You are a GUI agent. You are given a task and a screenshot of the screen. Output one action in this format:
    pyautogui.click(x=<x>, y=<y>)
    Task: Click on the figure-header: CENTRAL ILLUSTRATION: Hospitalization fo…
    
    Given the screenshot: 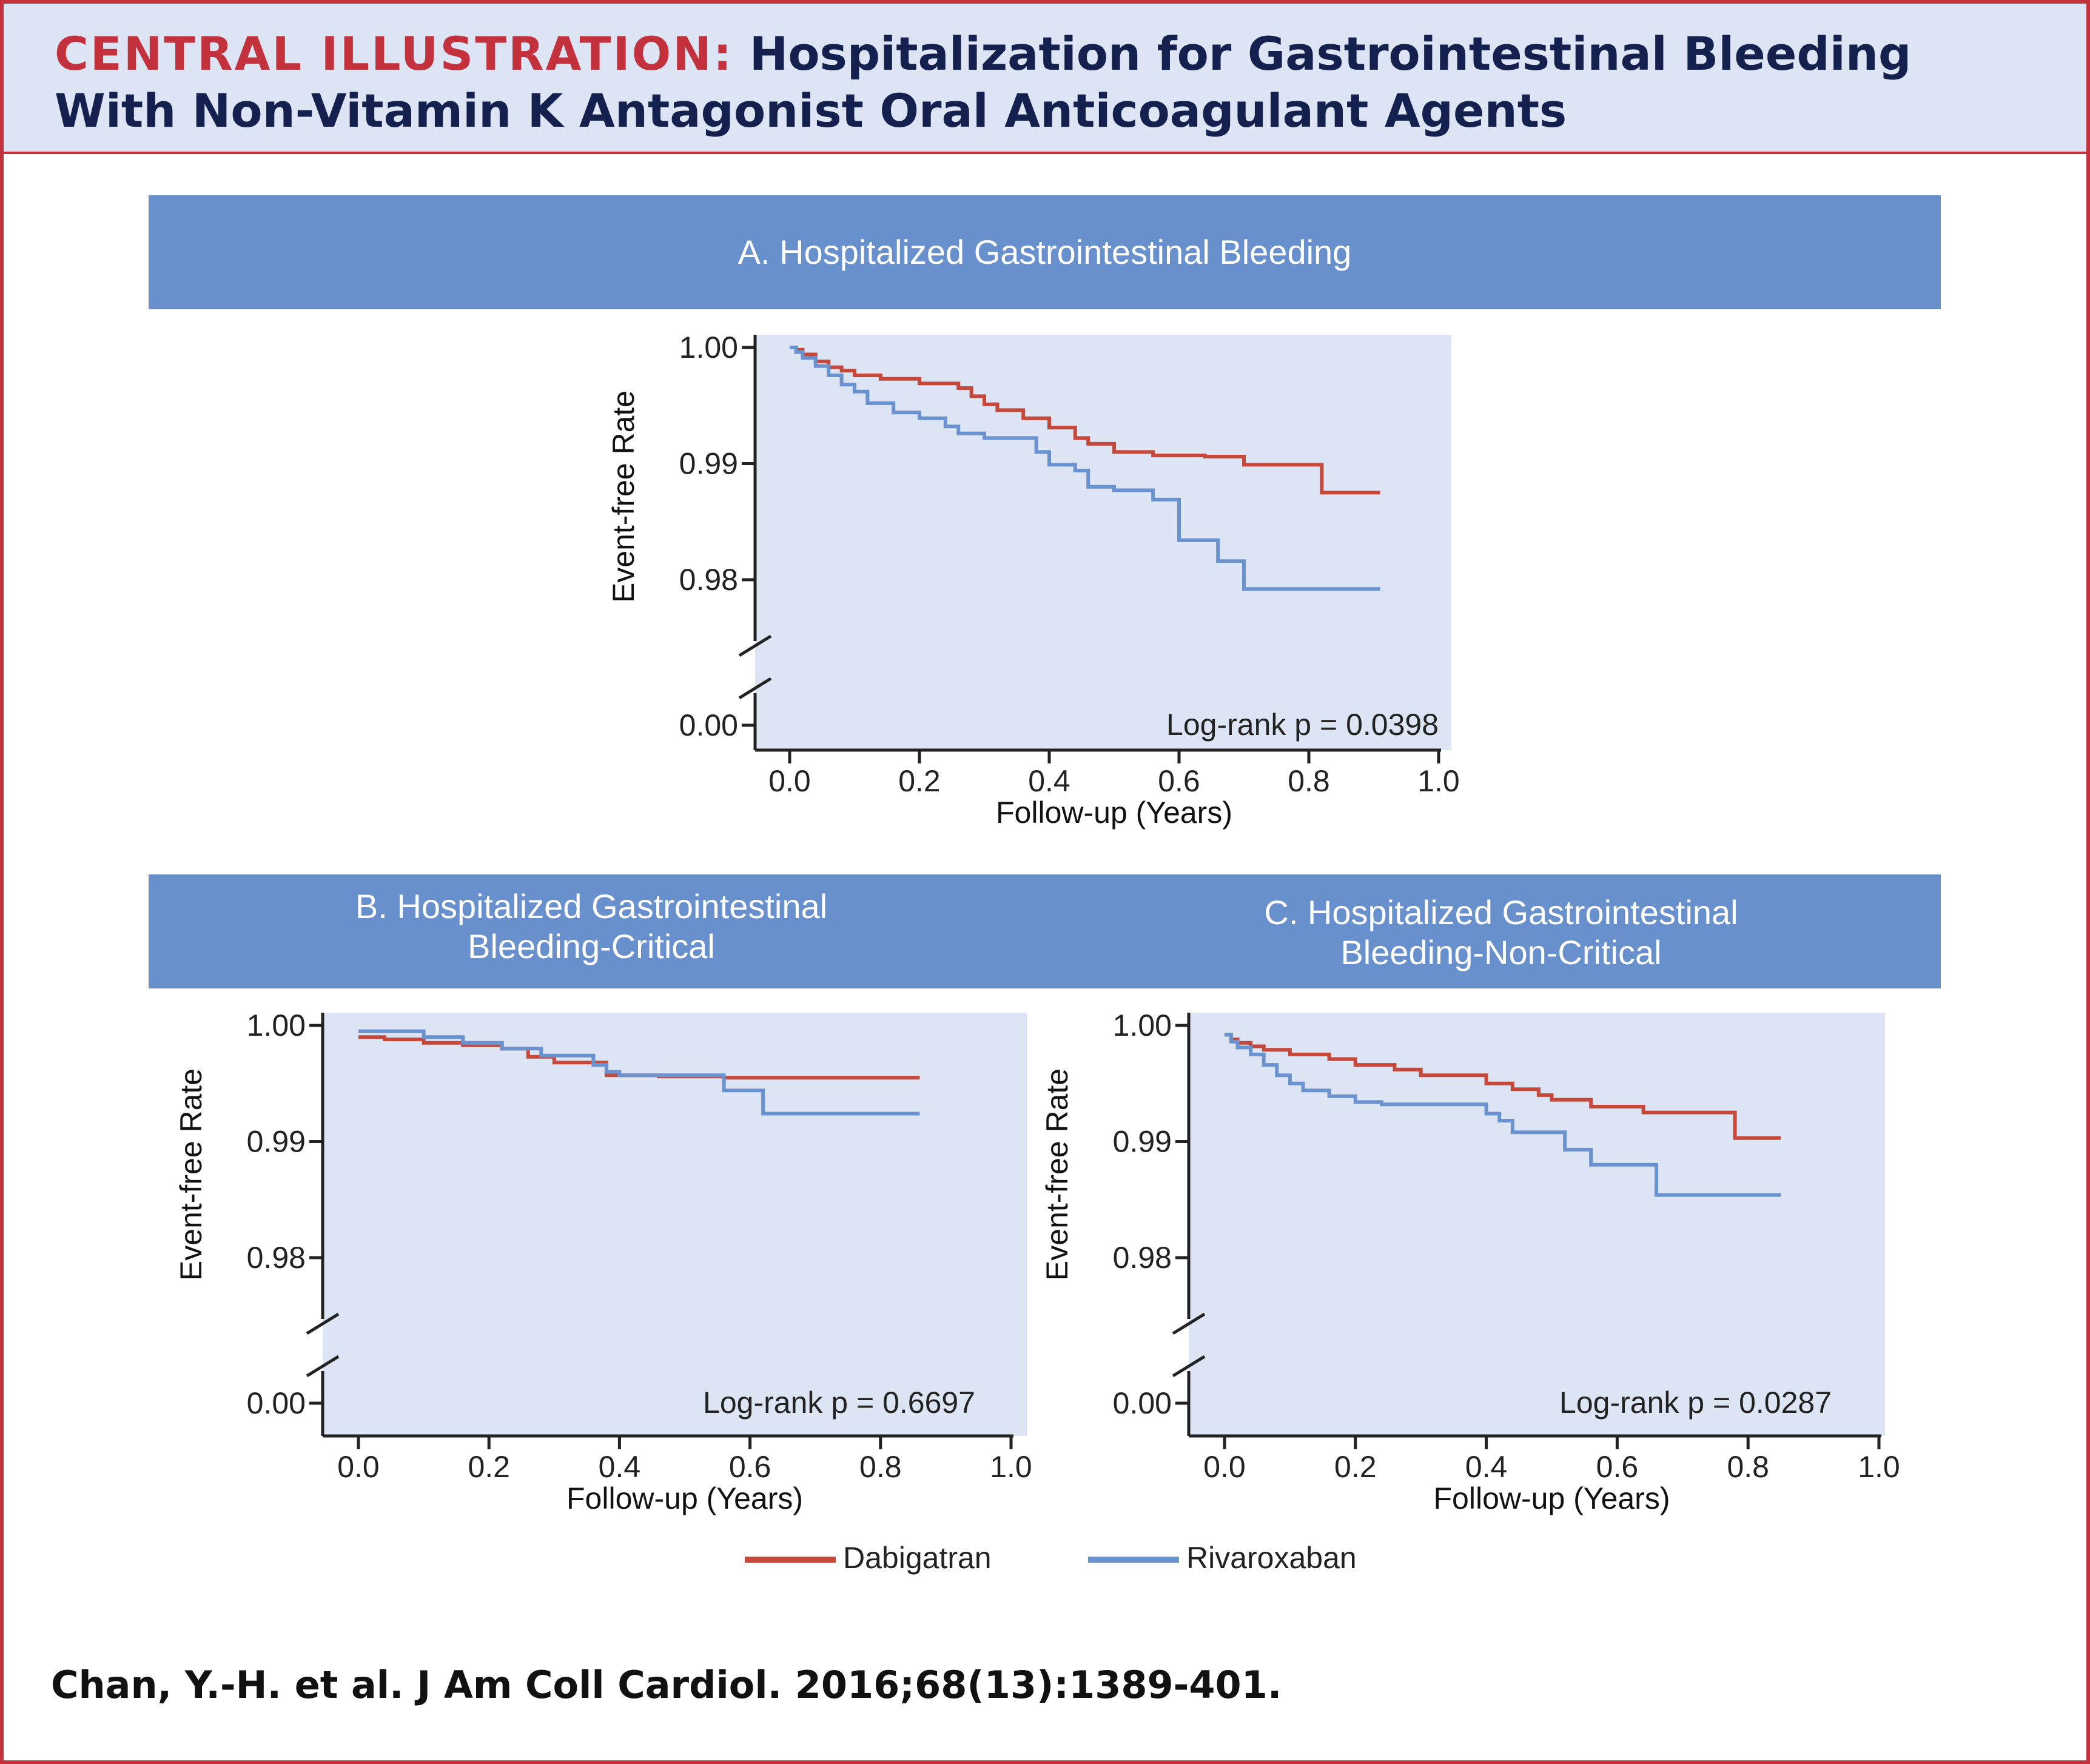 What is the action you would take?
    pyautogui.click(x=1045, y=79)
    